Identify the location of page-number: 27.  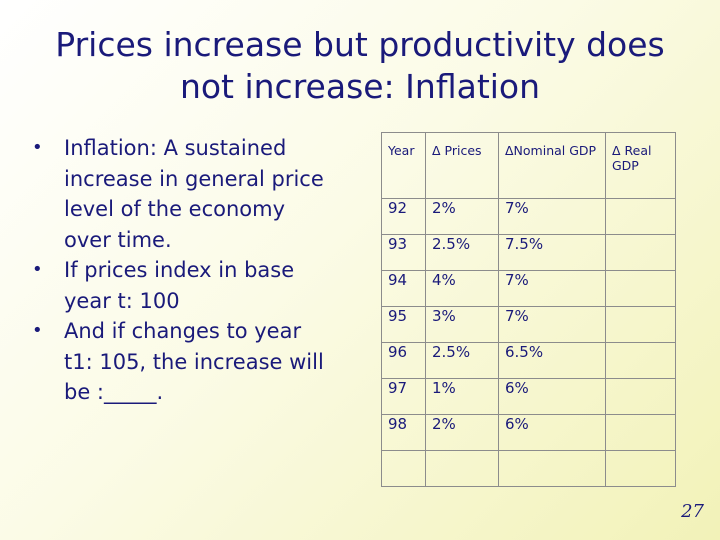
(692, 511).